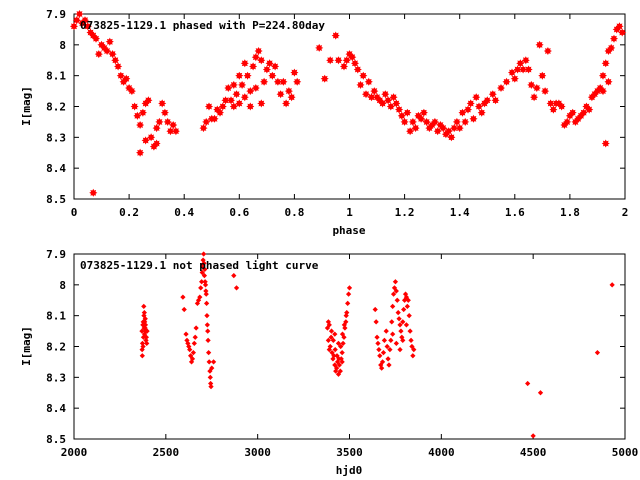 The image size is (640, 480). What do you see at coordinates (625, 452) in the screenshot?
I see `x-tick-label: 5000` at bounding box center [625, 452].